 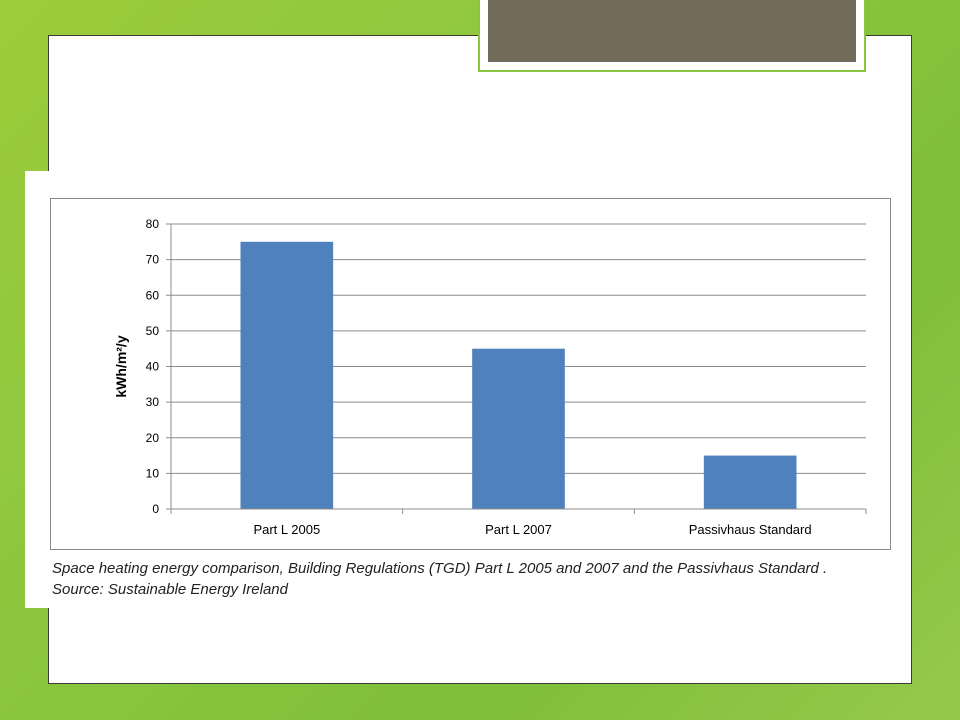 I want to click on y-tick-label: 80, so click(x=153, y=224).